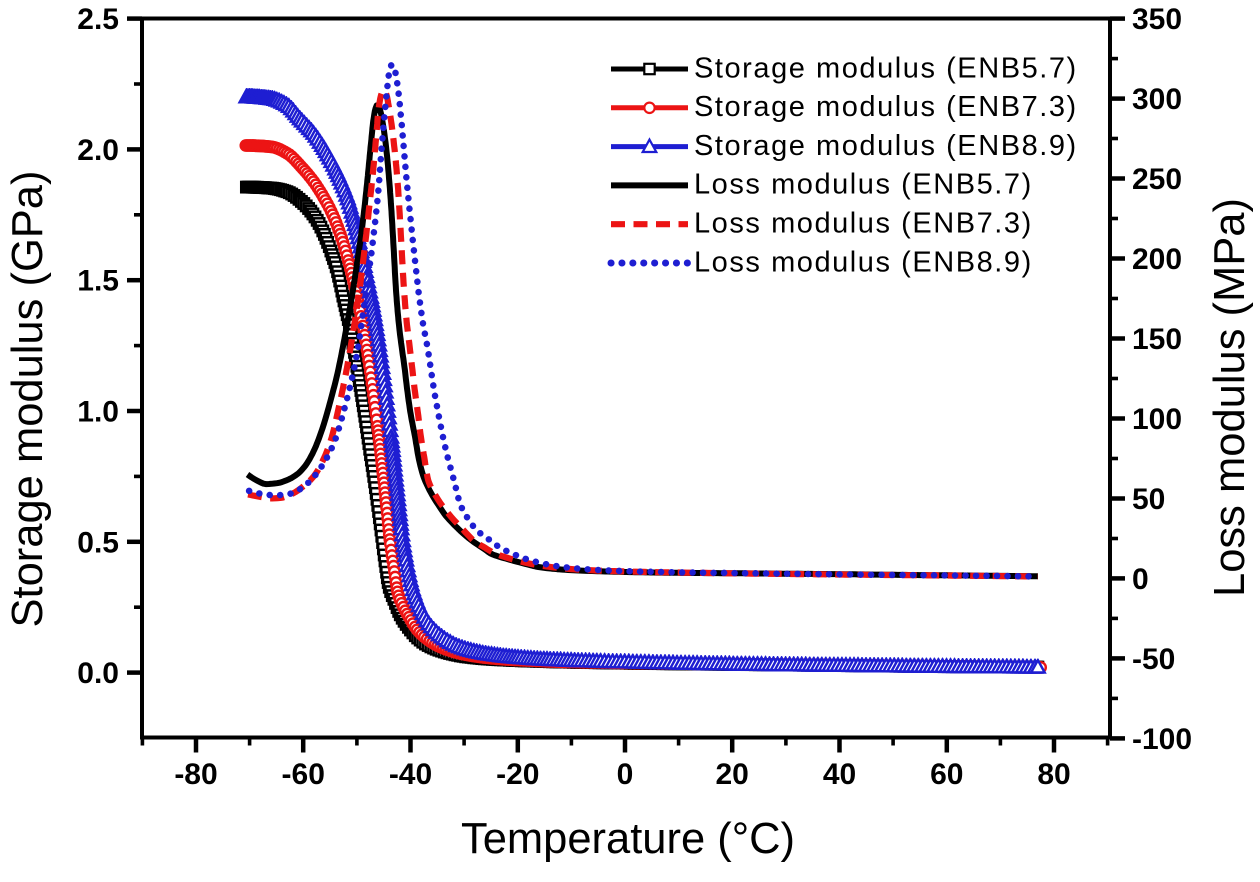 The image size is (1260, 882). Describe the element at coordinates (1153, 659) in the screenshot. I see `svg-text: -50` at that location.